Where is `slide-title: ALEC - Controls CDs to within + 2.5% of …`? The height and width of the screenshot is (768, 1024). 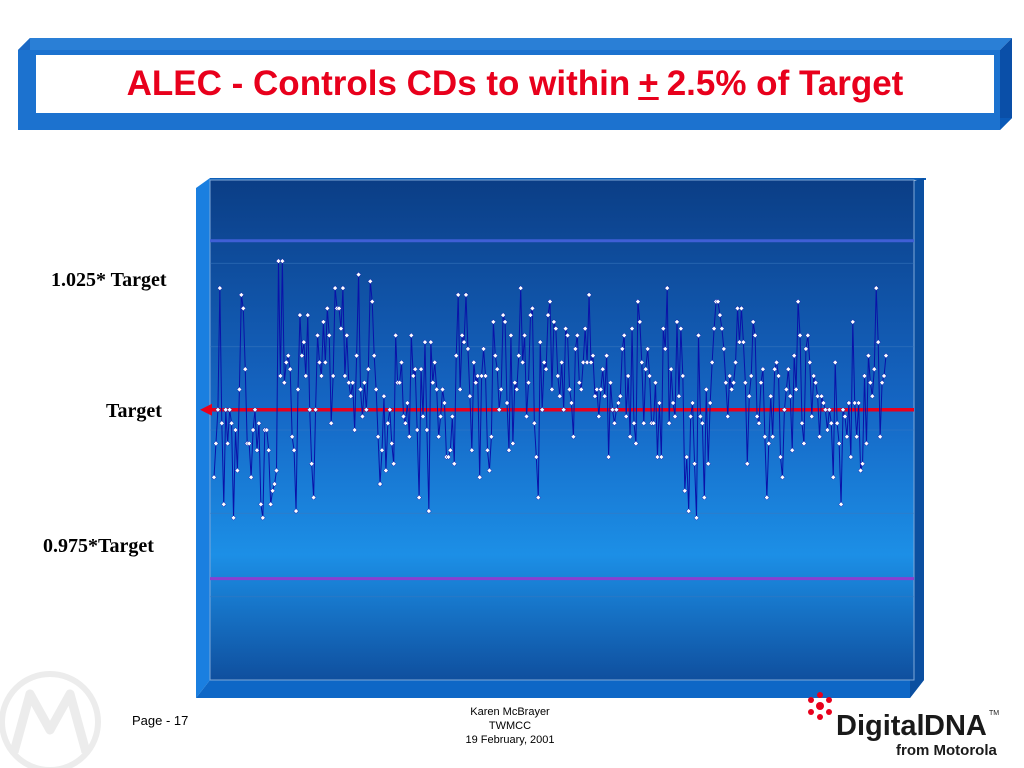 slide-title: ALEC - Controls CDs to within + 2.5% of … is located at coordinates (515, 84).